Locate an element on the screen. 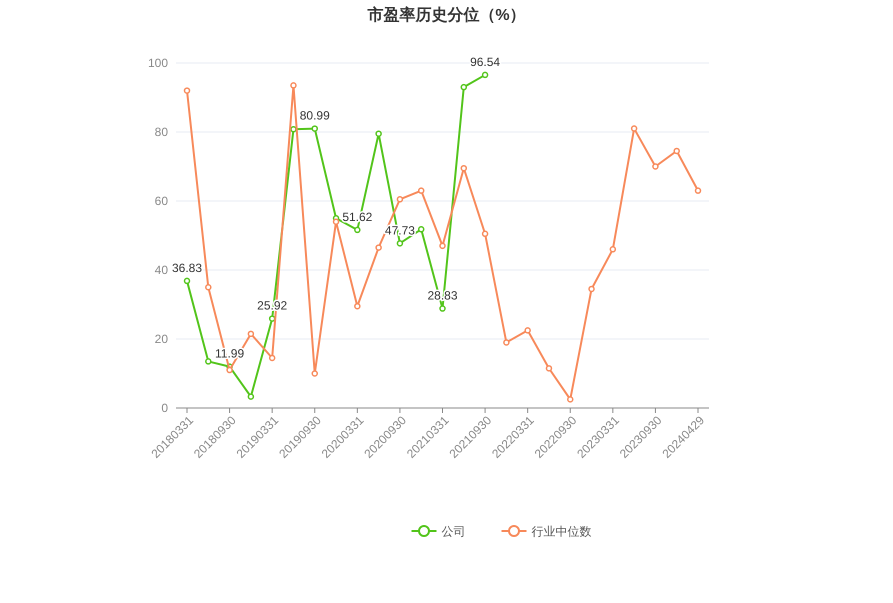  chart-title: 市盈率历史分位（%） is located at coordinates (446, 14).